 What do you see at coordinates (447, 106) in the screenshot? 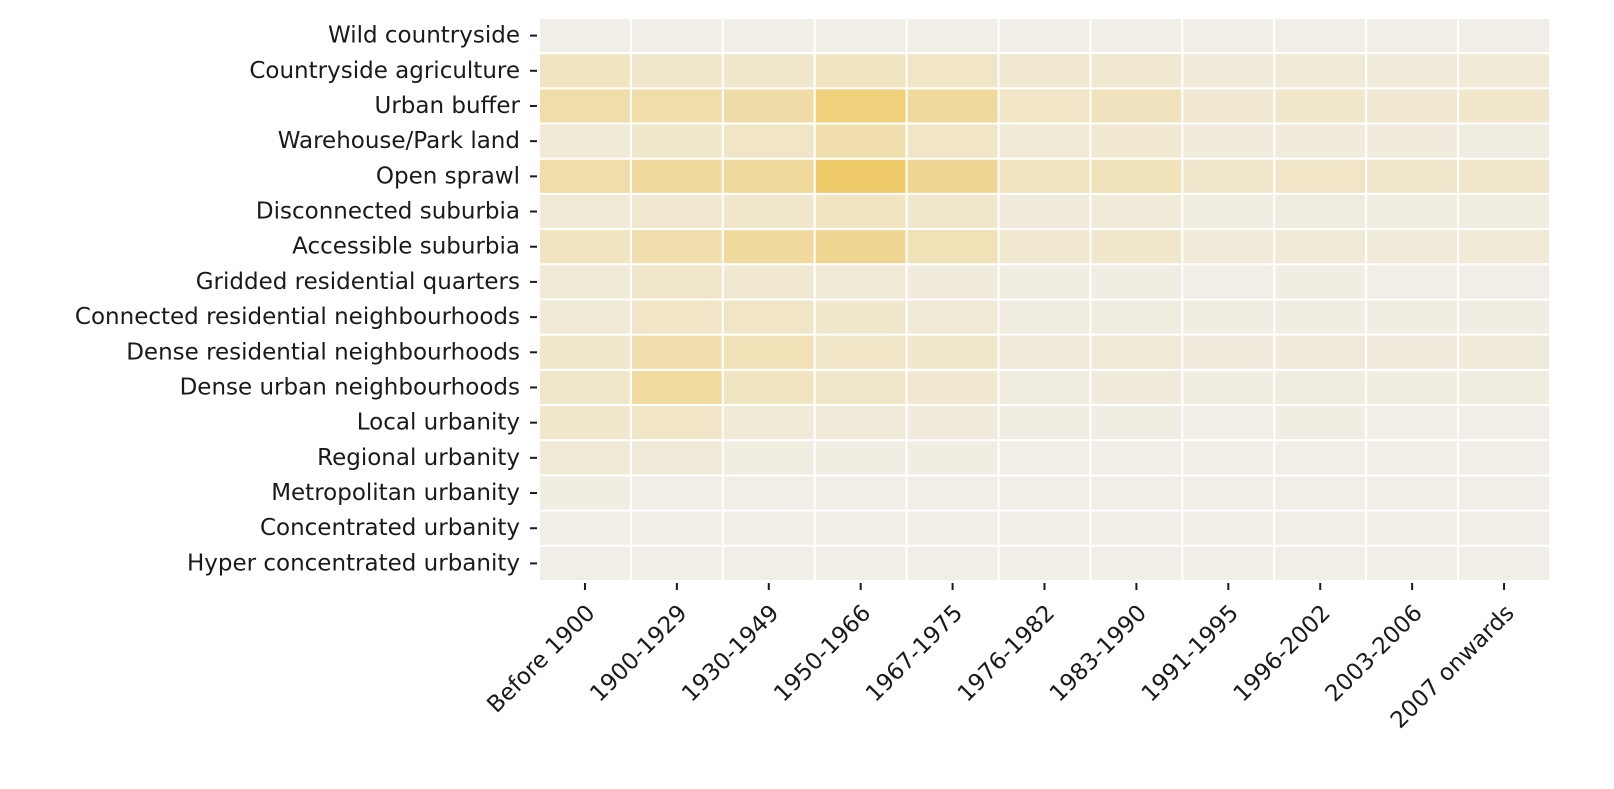
I see `y-tick-label-urban-buffer: Urban buffer` at bounding box center [447, 106].